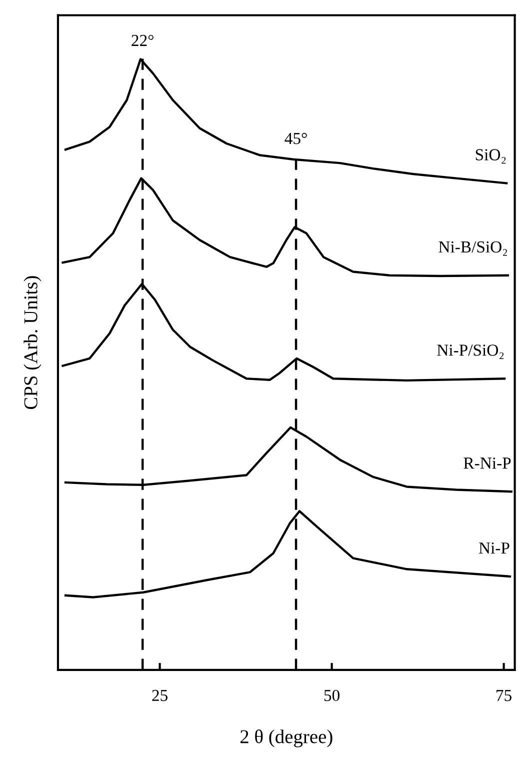  Describe the element at coordinates (504, 696) in the screenshot. I see `x-tick-label: 75` at that location.